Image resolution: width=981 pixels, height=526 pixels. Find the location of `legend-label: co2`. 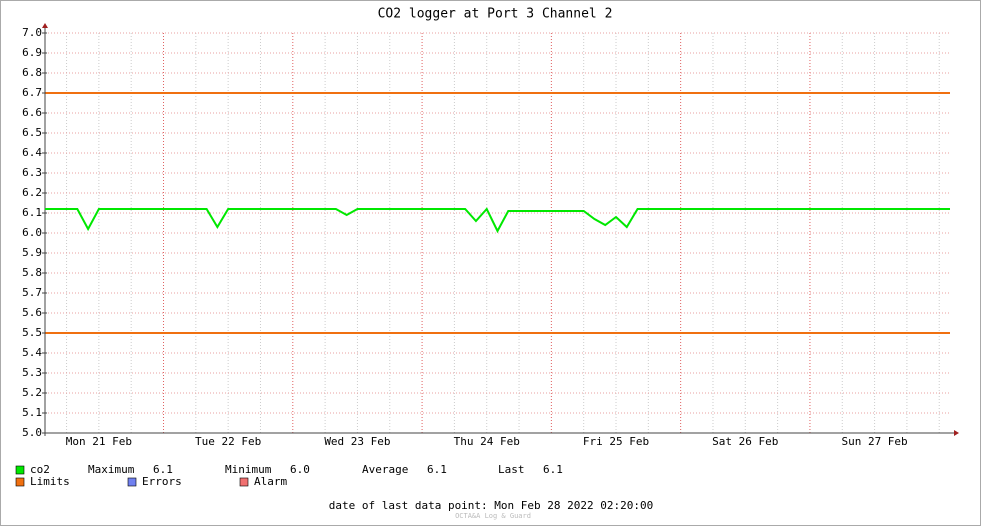

legend-label: co2 is located at coordinates (40, 469).